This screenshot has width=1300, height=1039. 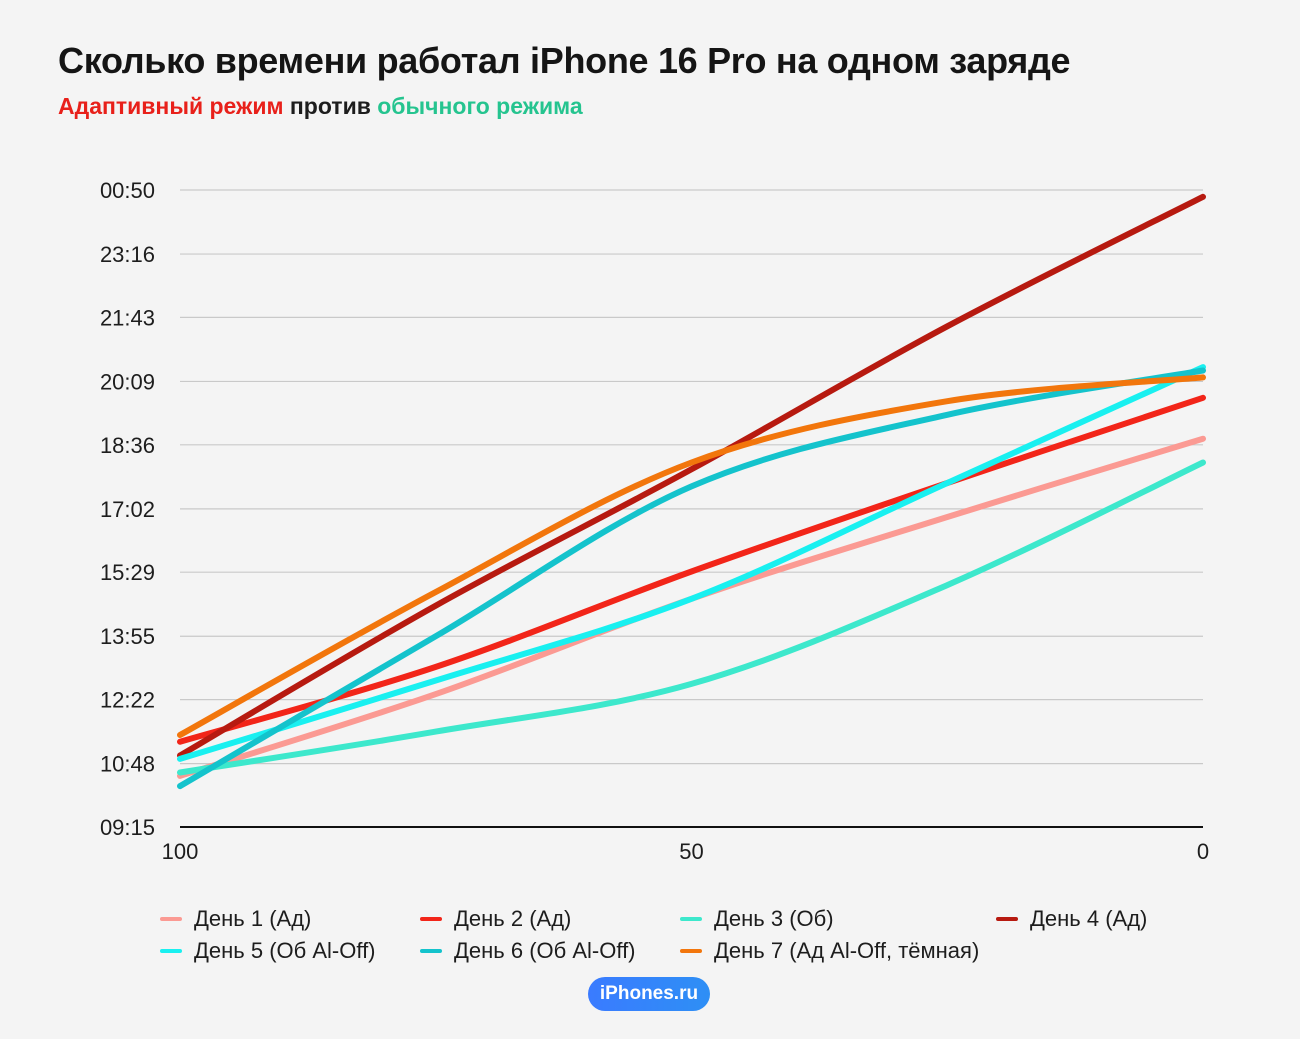 What do you see at coordinates (253, 918) in the screenshot?
I see `legend-label: День 1 (Ад)` at bounding box center [253, 918].